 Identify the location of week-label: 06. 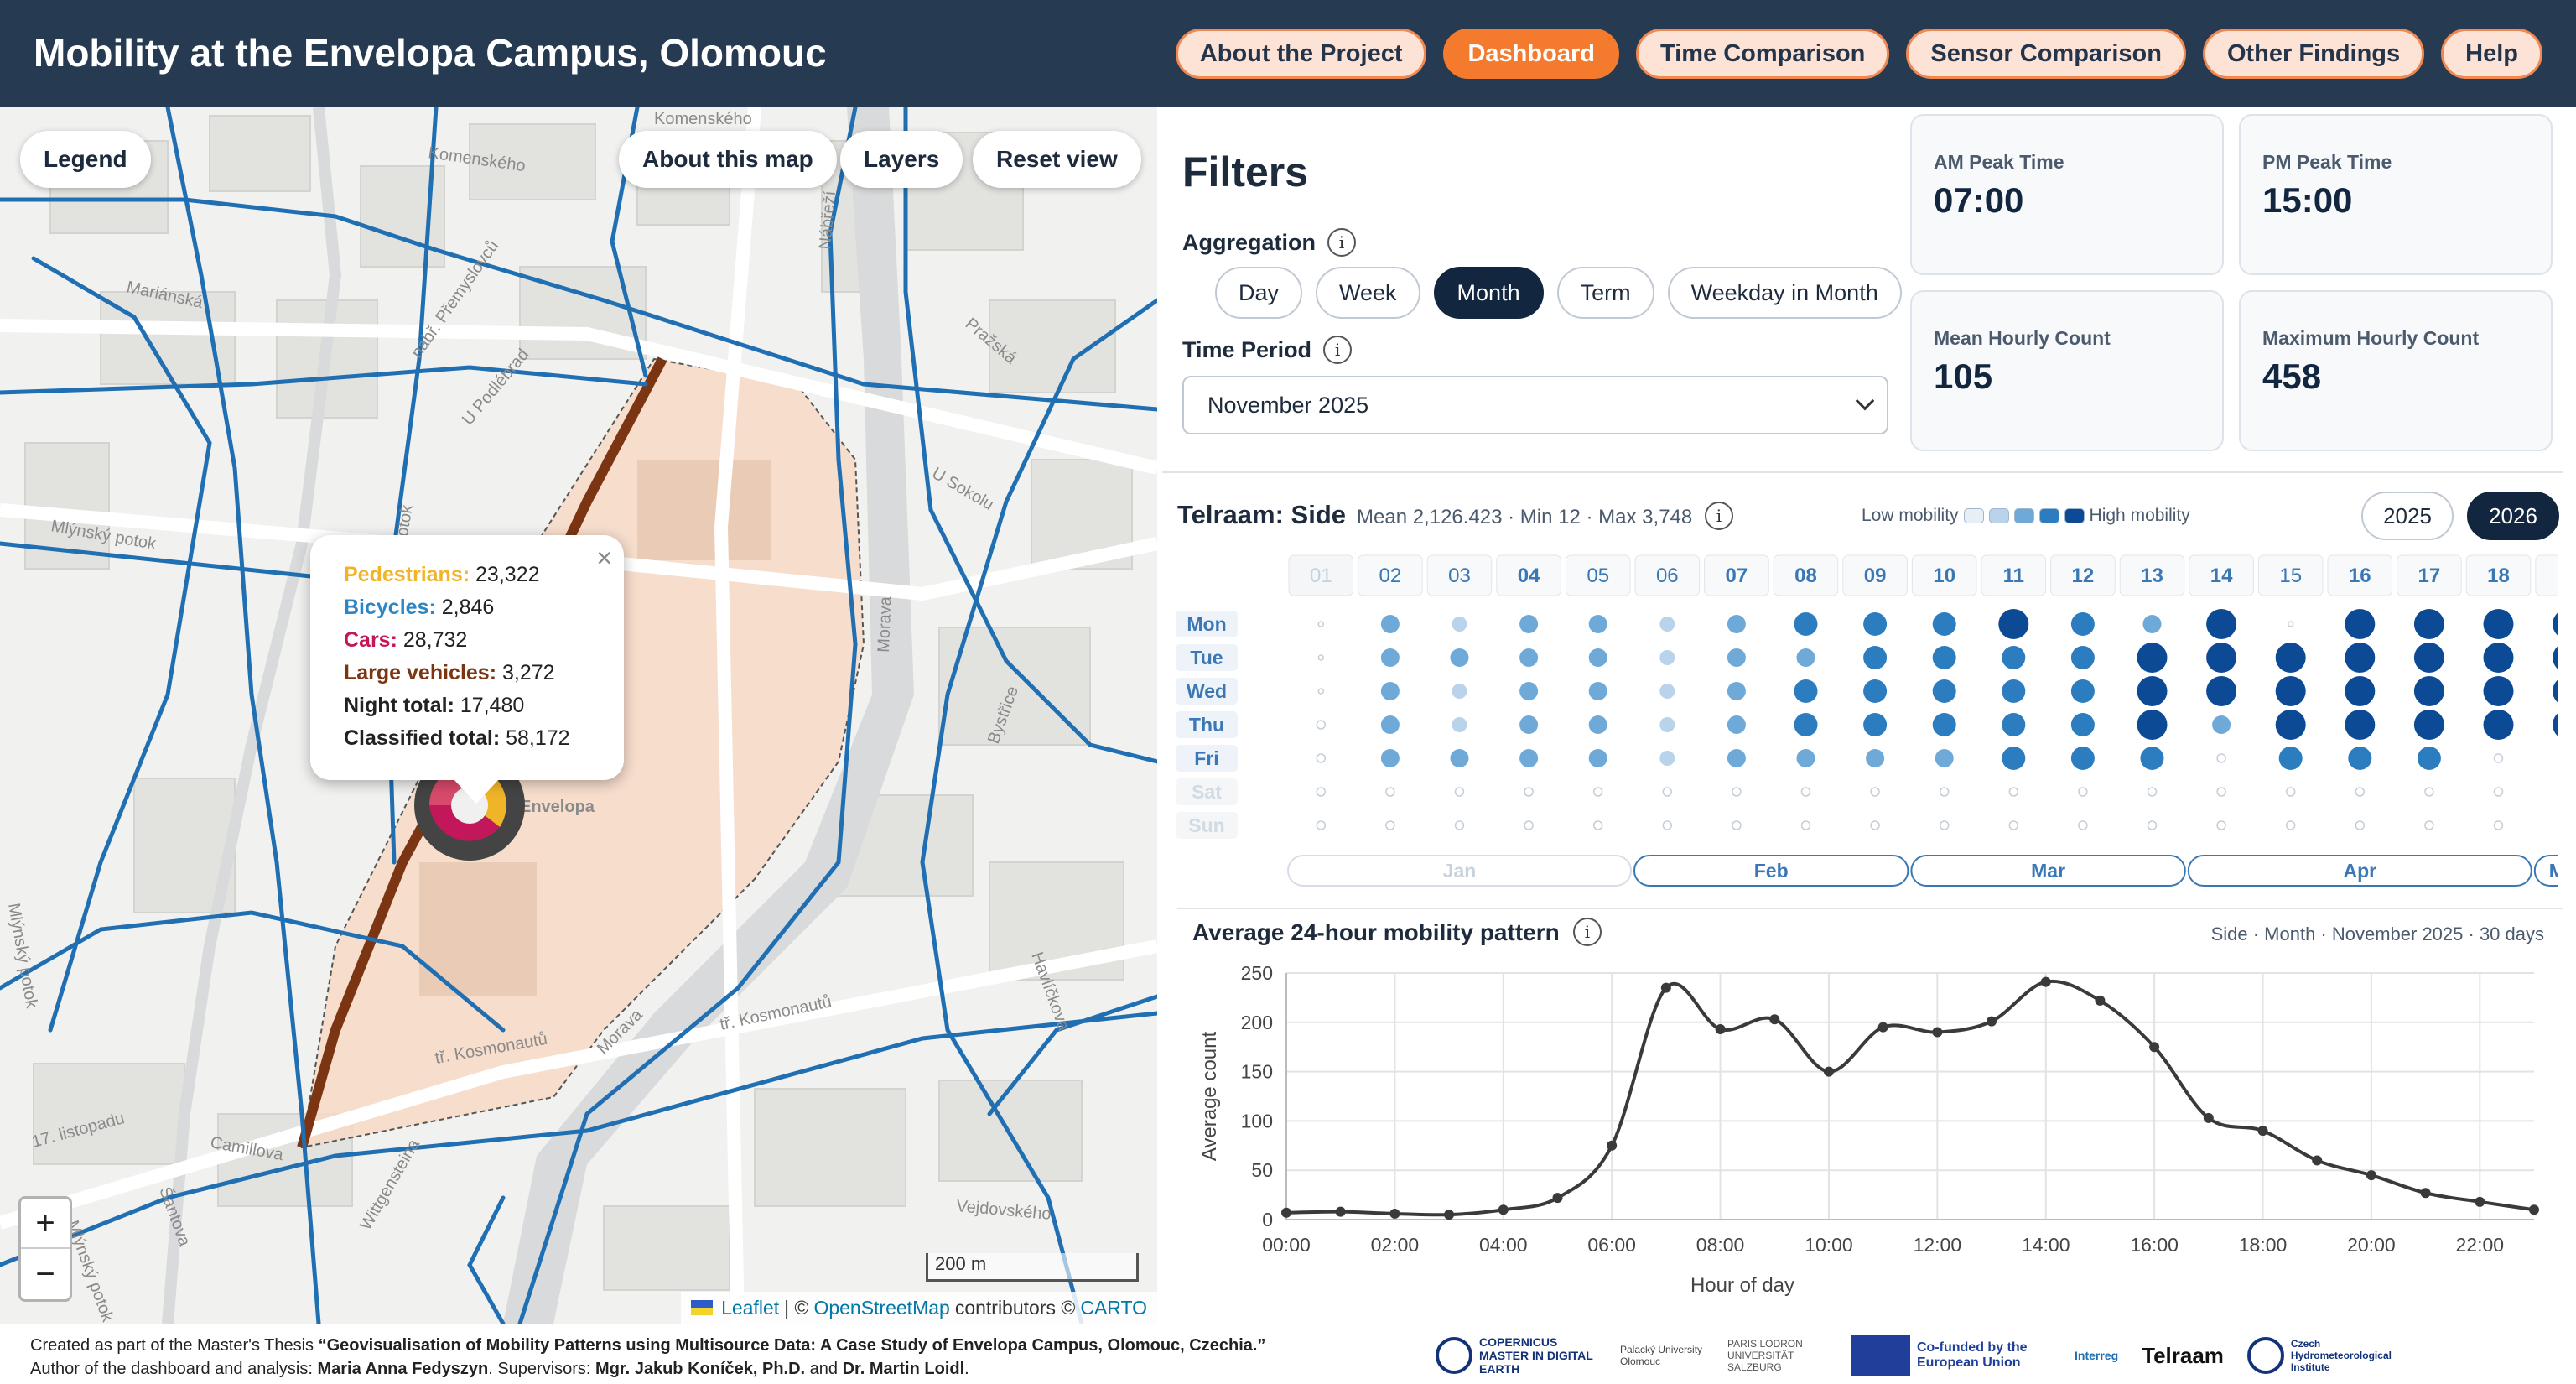
(1667, 576).